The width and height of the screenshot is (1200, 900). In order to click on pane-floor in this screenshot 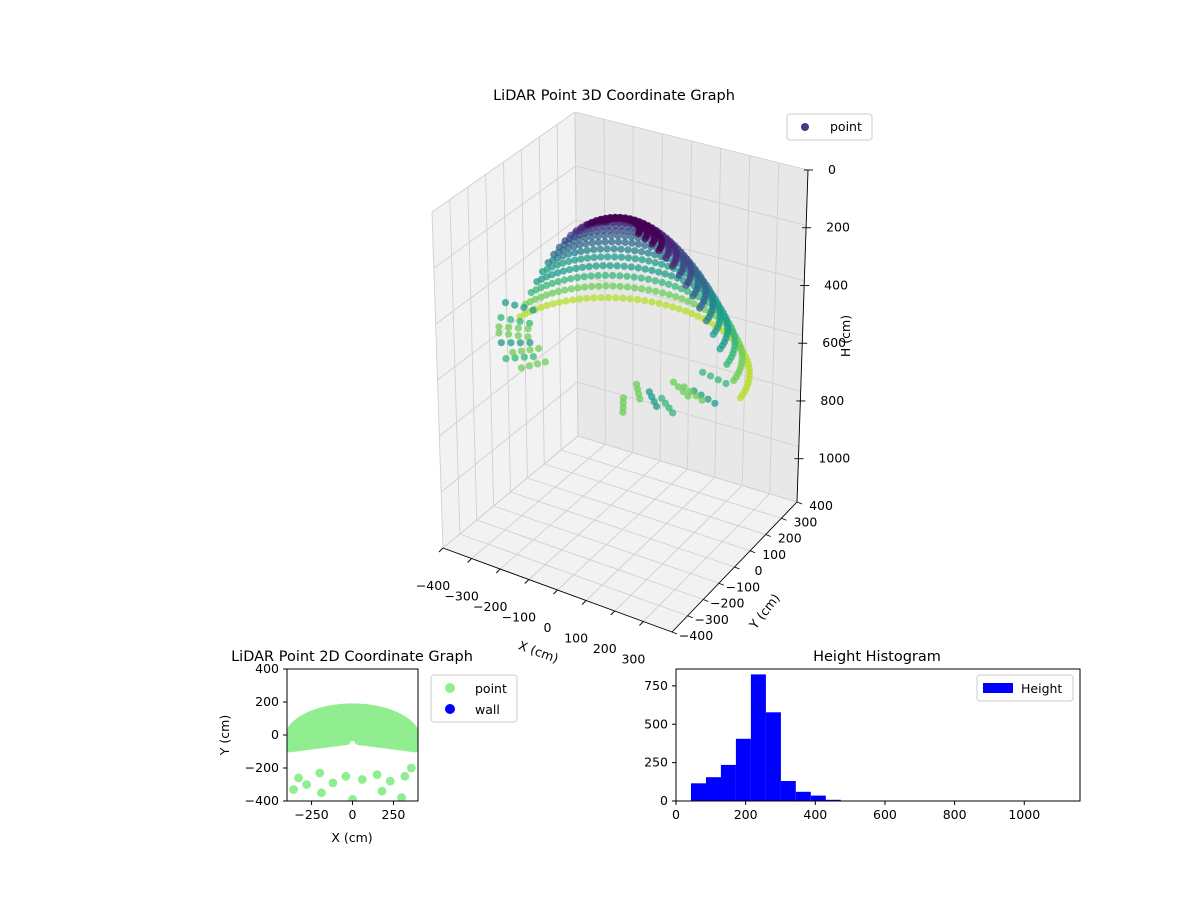, I will do `click(620, 534)`.